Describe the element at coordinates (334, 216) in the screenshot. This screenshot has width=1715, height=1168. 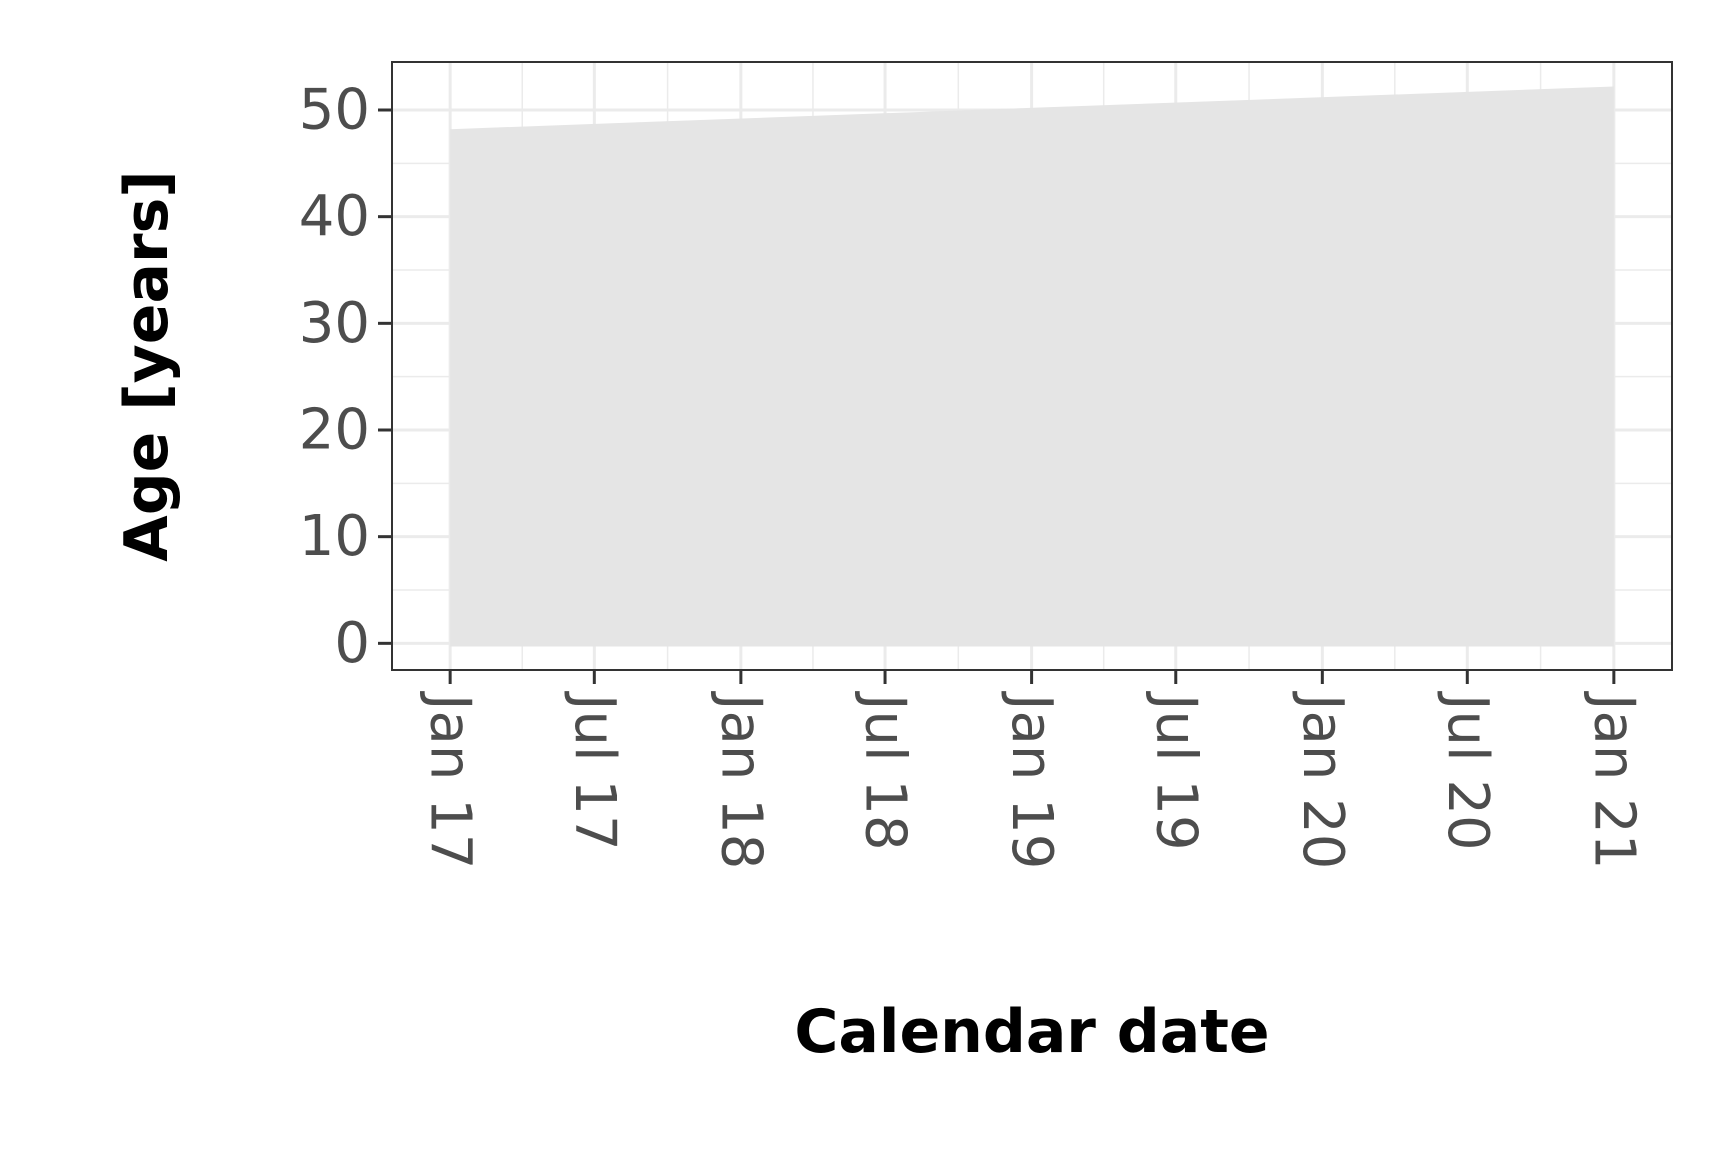
I see `y-tick-label-4: 40` at that location.